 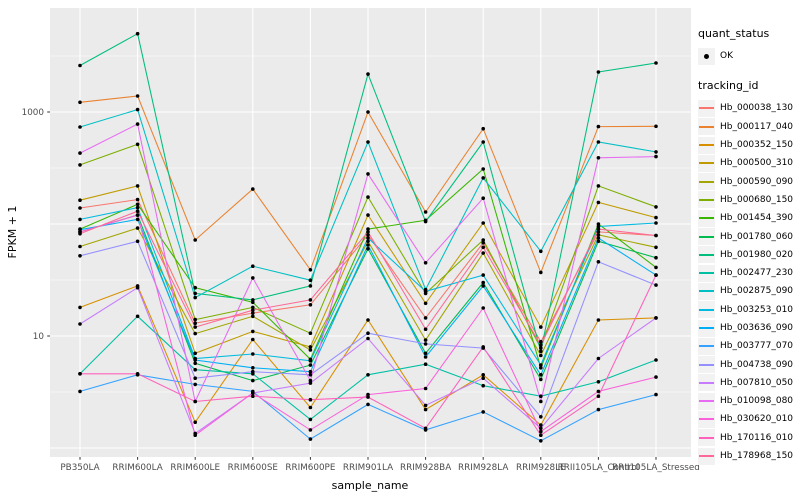 I want to click on legend-label: Hb_000038_130, so click(x=757, y=108).